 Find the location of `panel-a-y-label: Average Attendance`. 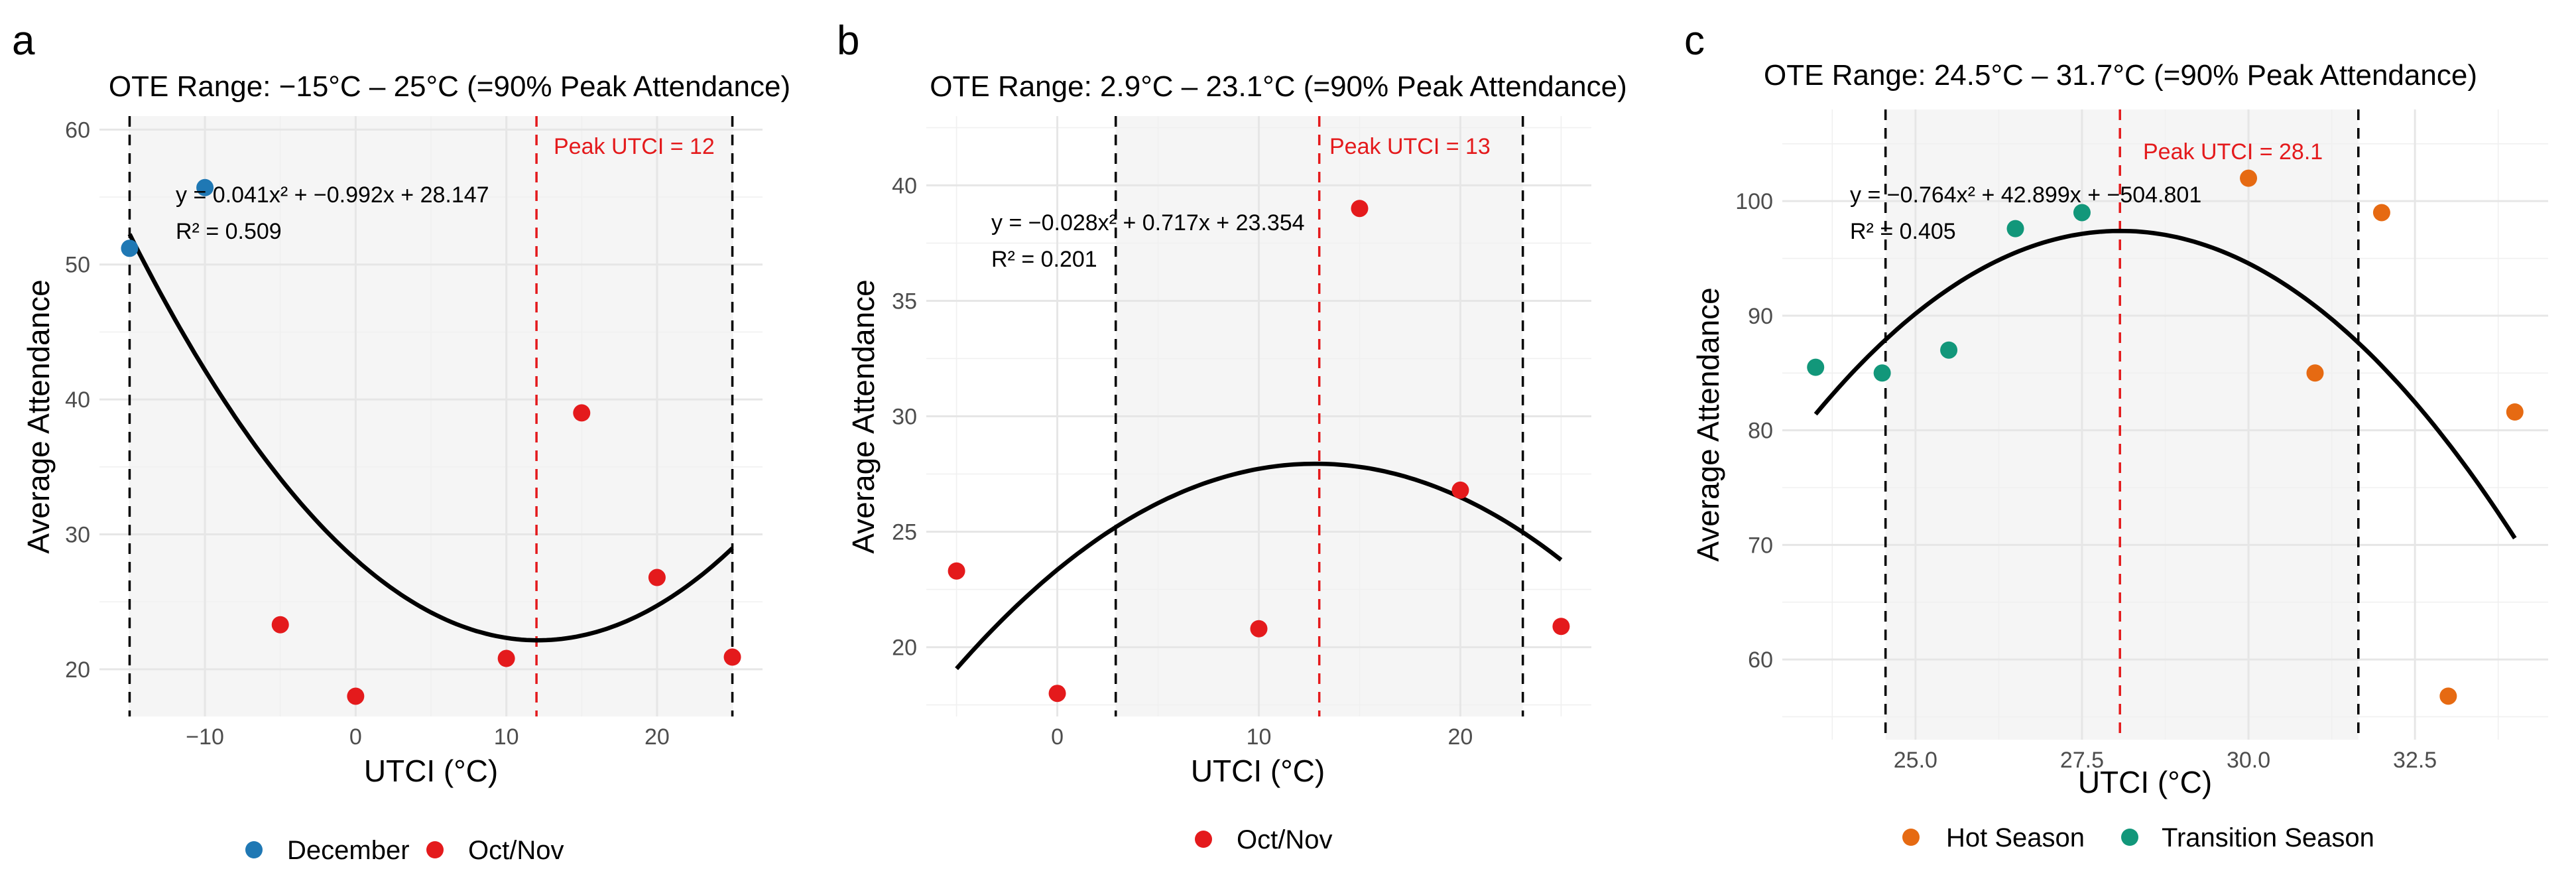

panel-a-y-label: Average Attendance is located at coordinates (38, 416).